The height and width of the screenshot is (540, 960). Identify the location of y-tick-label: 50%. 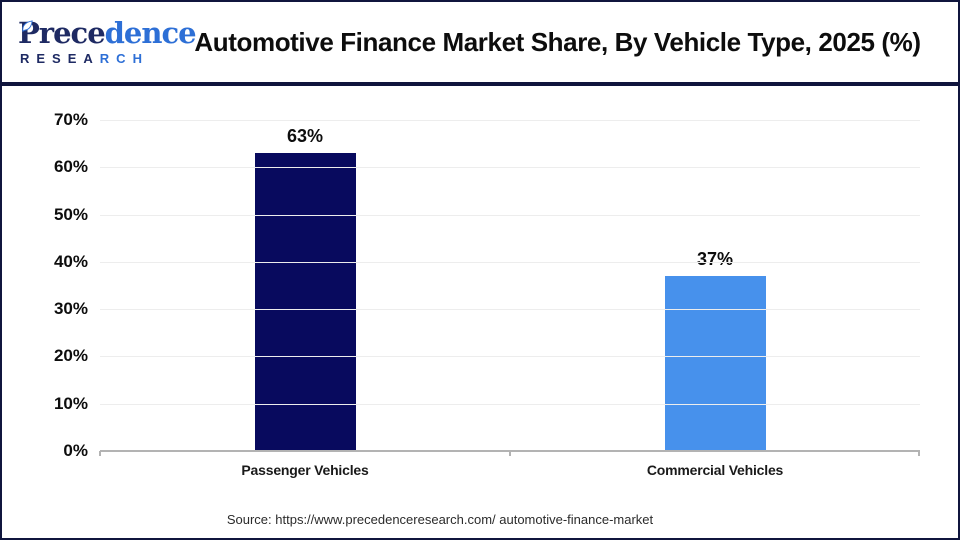
(70, 214).